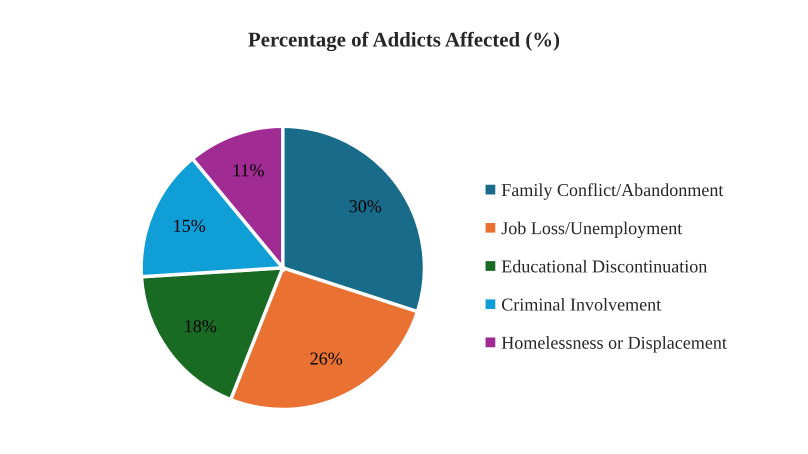 The height and width of the screenshot is (454, 808). What do you see at coordinates (326, 358) in the screenshot?
I see `data-label: 26%` at bounding box center [326, 358].